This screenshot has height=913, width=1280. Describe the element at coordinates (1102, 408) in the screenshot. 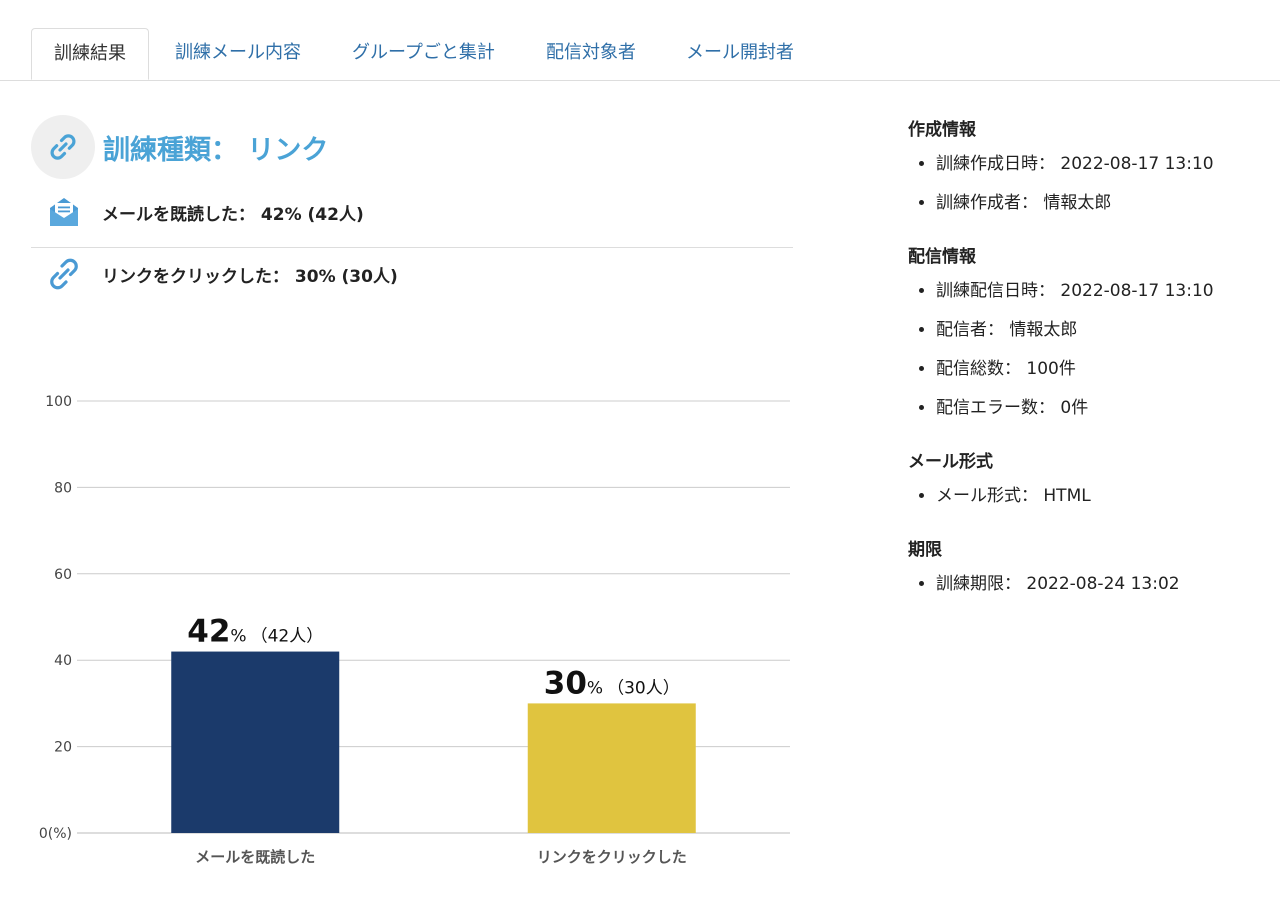

I see `info-item: 配信エラー数： 0件` at that location.